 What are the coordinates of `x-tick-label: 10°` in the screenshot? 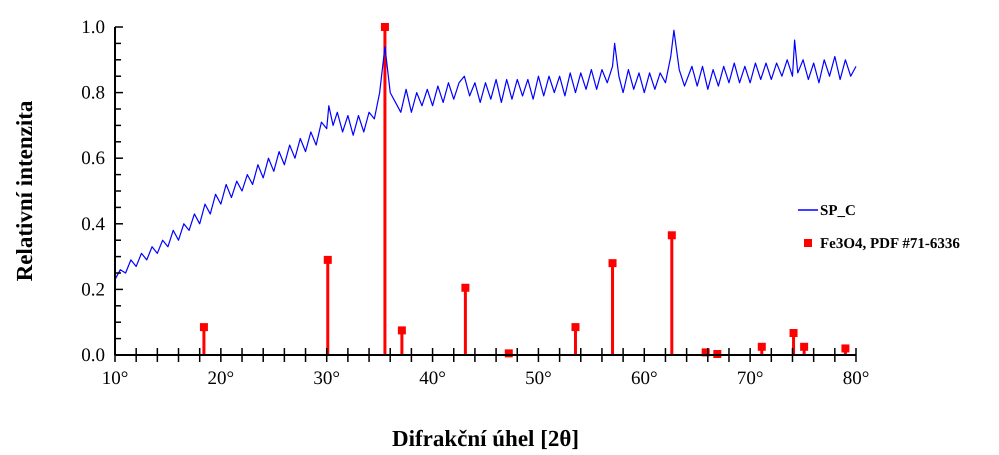 It's located at (115, 378).